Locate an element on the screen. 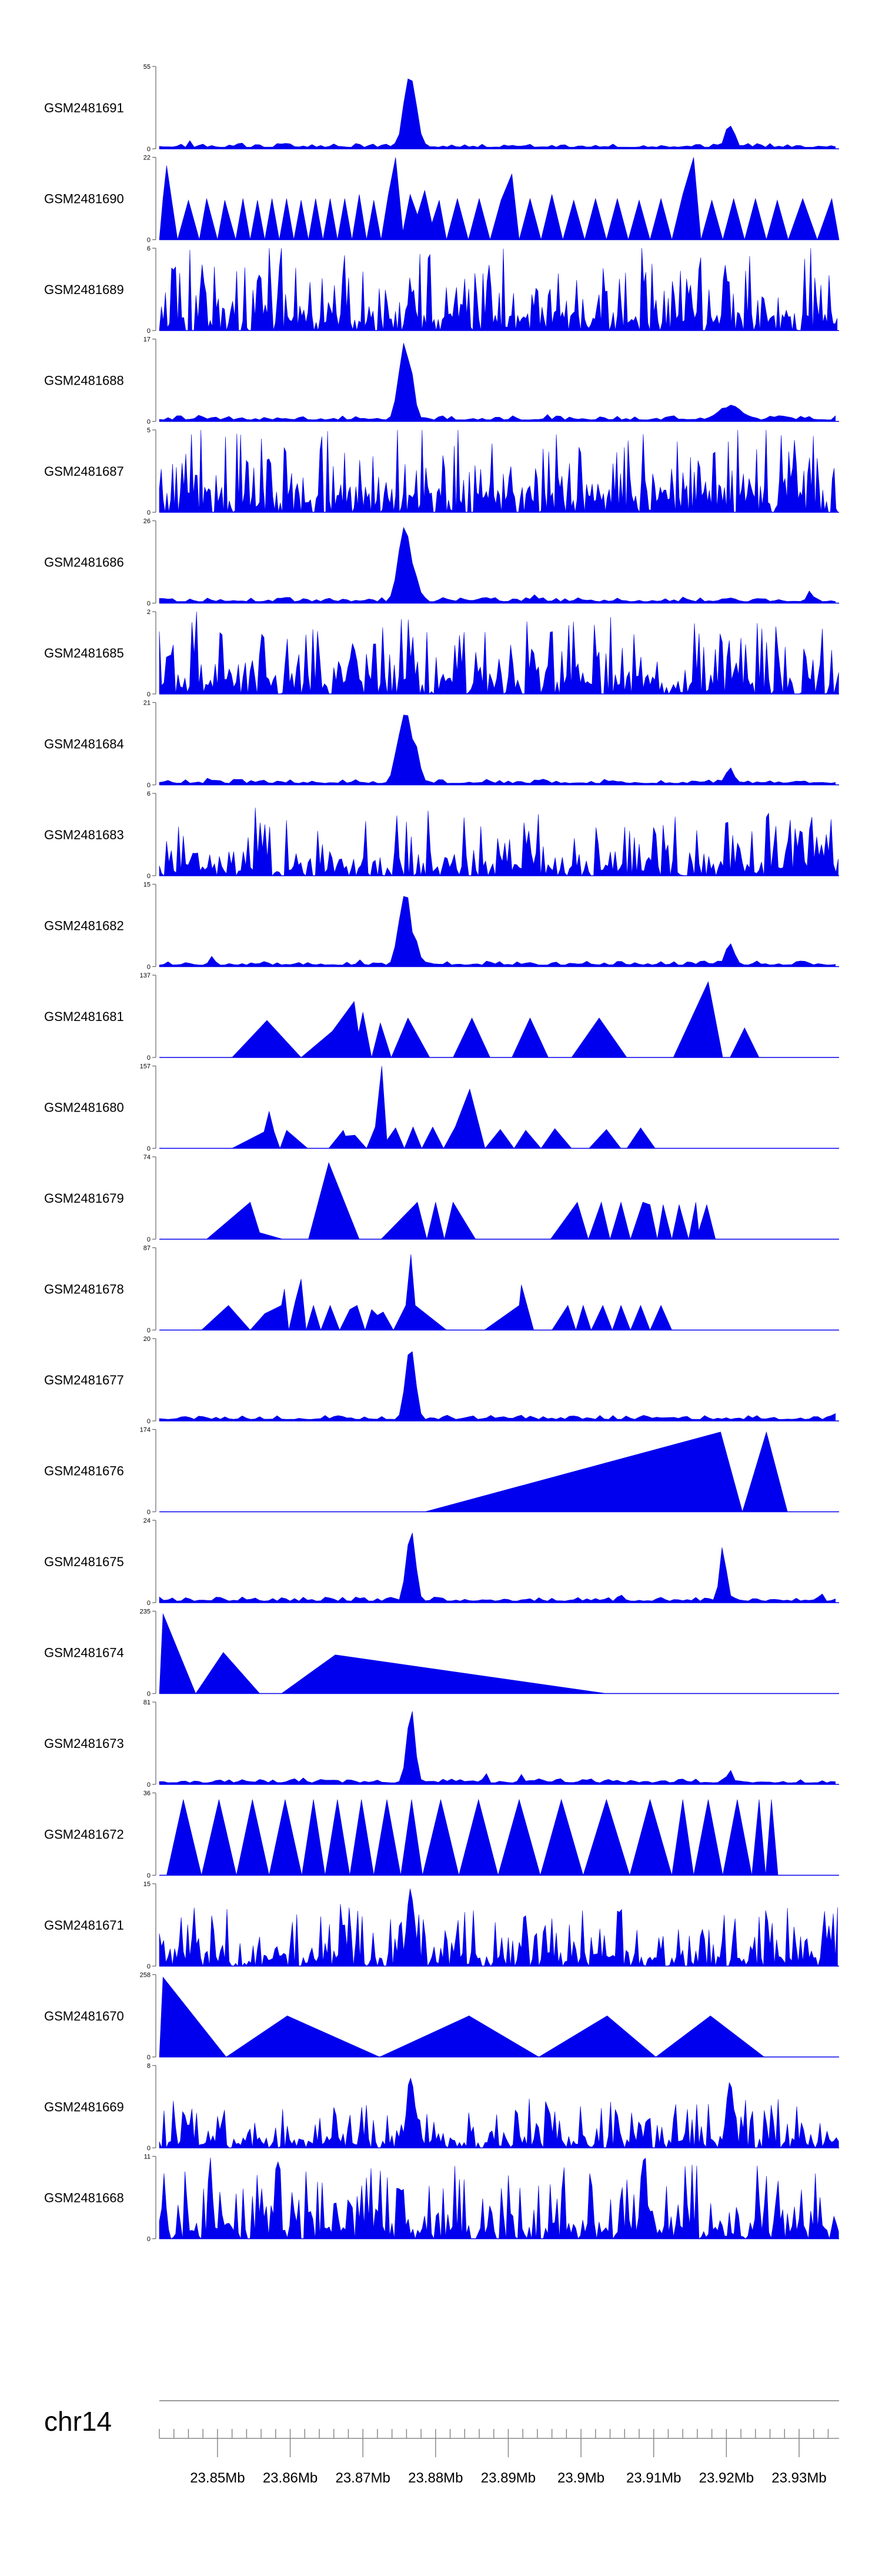 The width and height of the screenshot is (882, 2576). track-label: GSM2481683 is located at coordinates (84, 834).